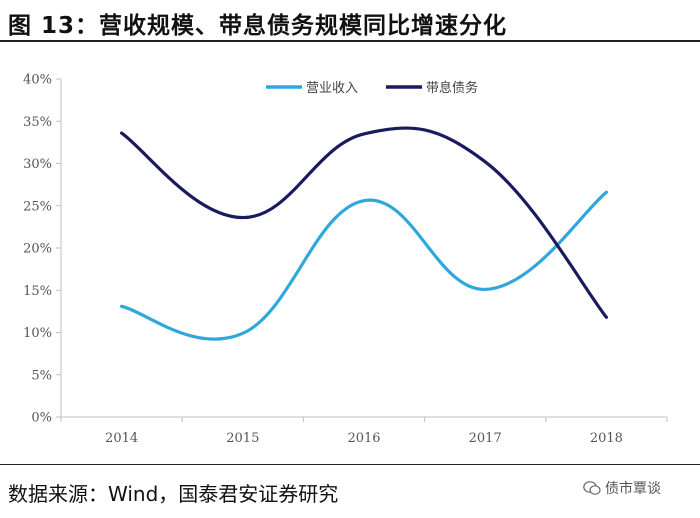 The image size is (700, 518). I want to click on y-tick-label: 35%, so click(37, 122).